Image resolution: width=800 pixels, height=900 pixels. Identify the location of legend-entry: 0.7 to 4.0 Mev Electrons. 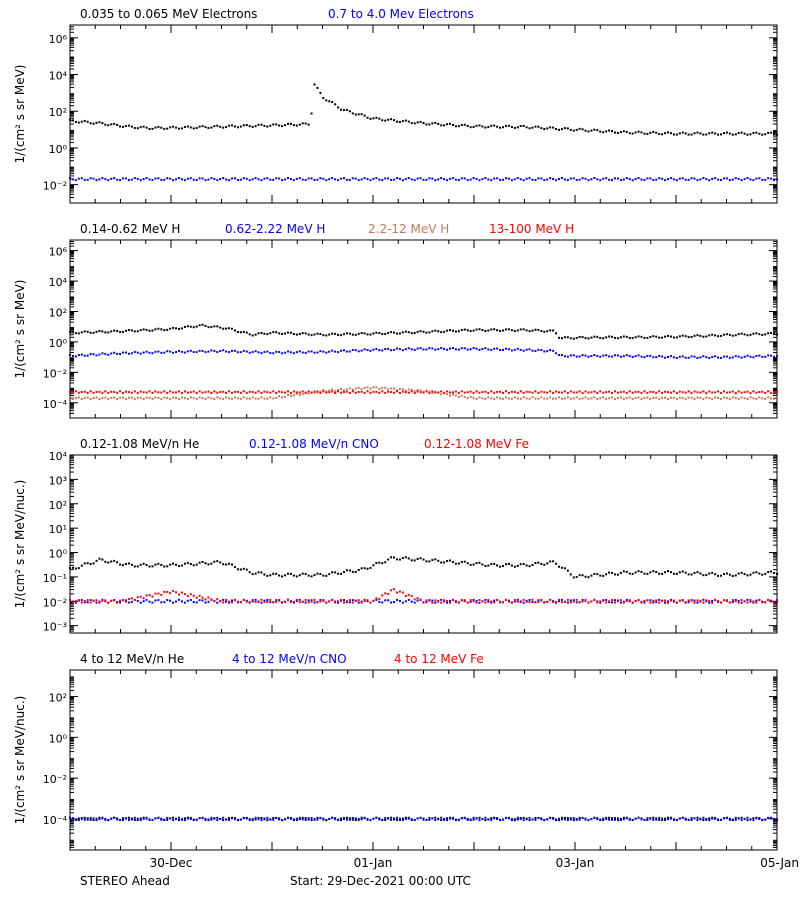
(401, 14).